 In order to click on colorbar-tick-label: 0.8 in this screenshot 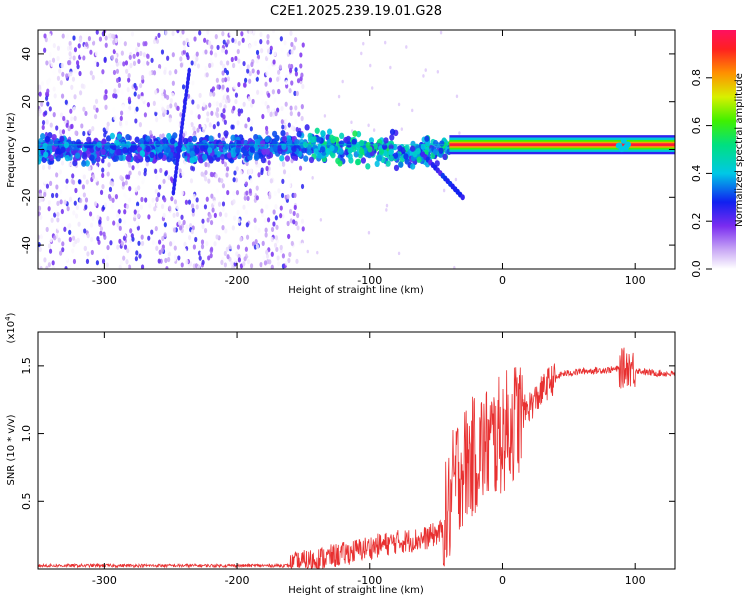, I will do `click(696, 78)`.